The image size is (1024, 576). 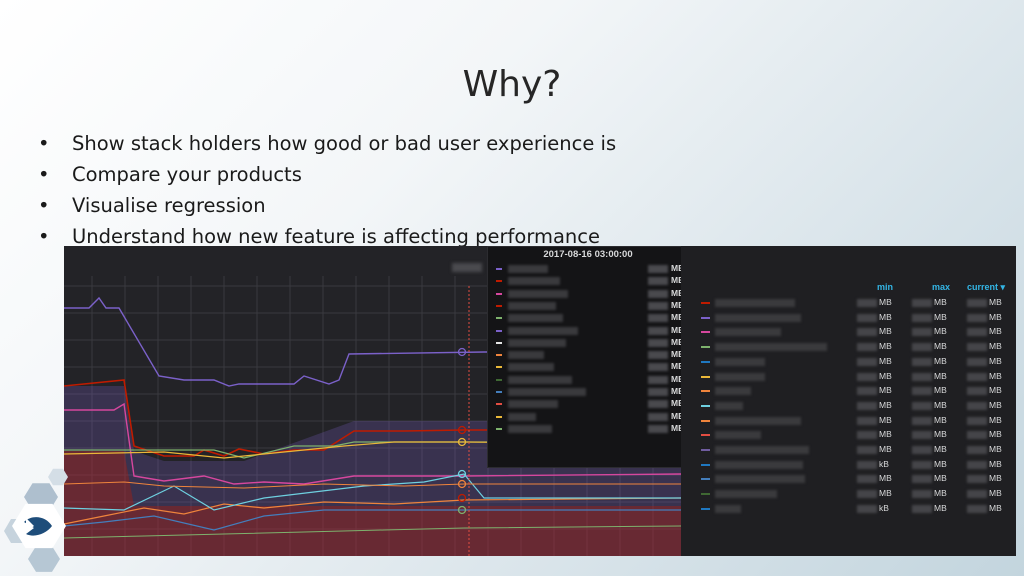 What do you see at coordinates (372, 520) in the screenshot?
I see `series-line-blue` at bounding box center [372, 520].